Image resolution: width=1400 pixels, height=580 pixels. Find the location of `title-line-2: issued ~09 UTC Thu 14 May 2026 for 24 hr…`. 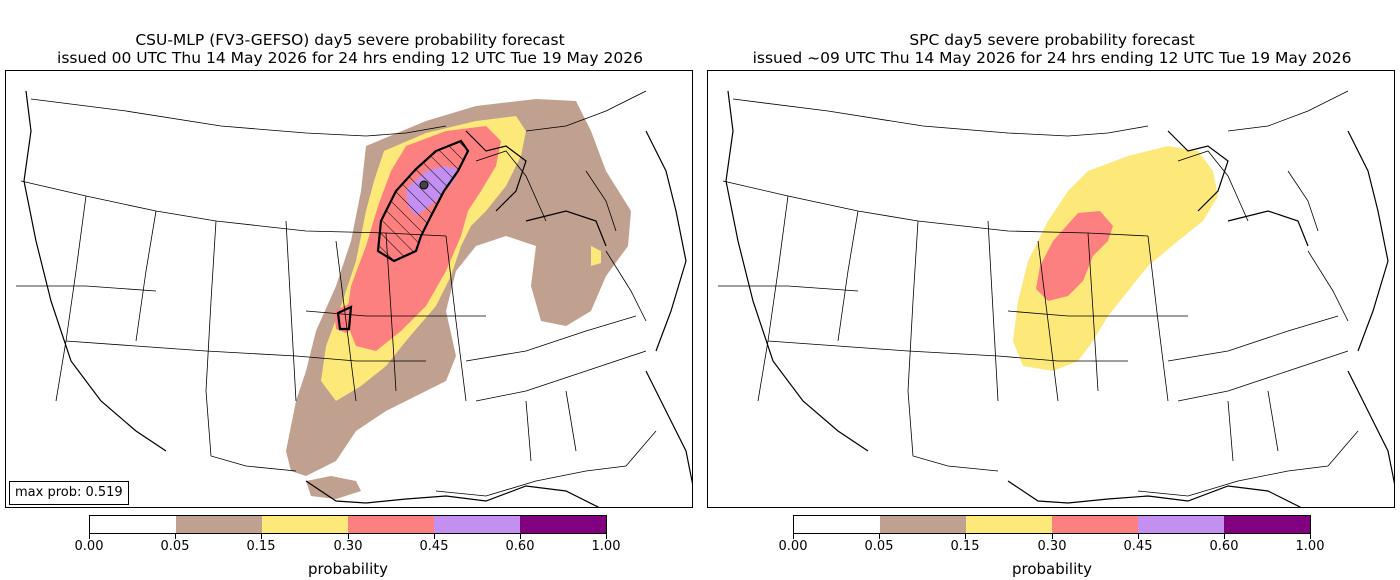

title-line-2: issued ~09 UTC Thu 14 May 2026 for 24 hr… is located at coordinates (1052, 58).